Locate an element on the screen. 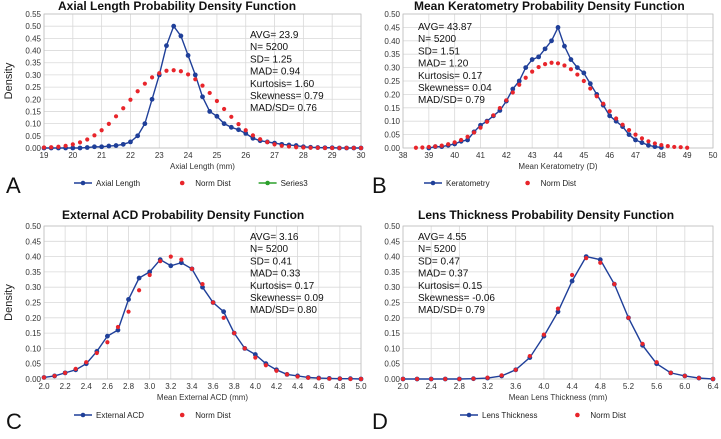 The image size is (721, 439). stat-line: Skewness= 0.79 is located at coordinates (287, 96).